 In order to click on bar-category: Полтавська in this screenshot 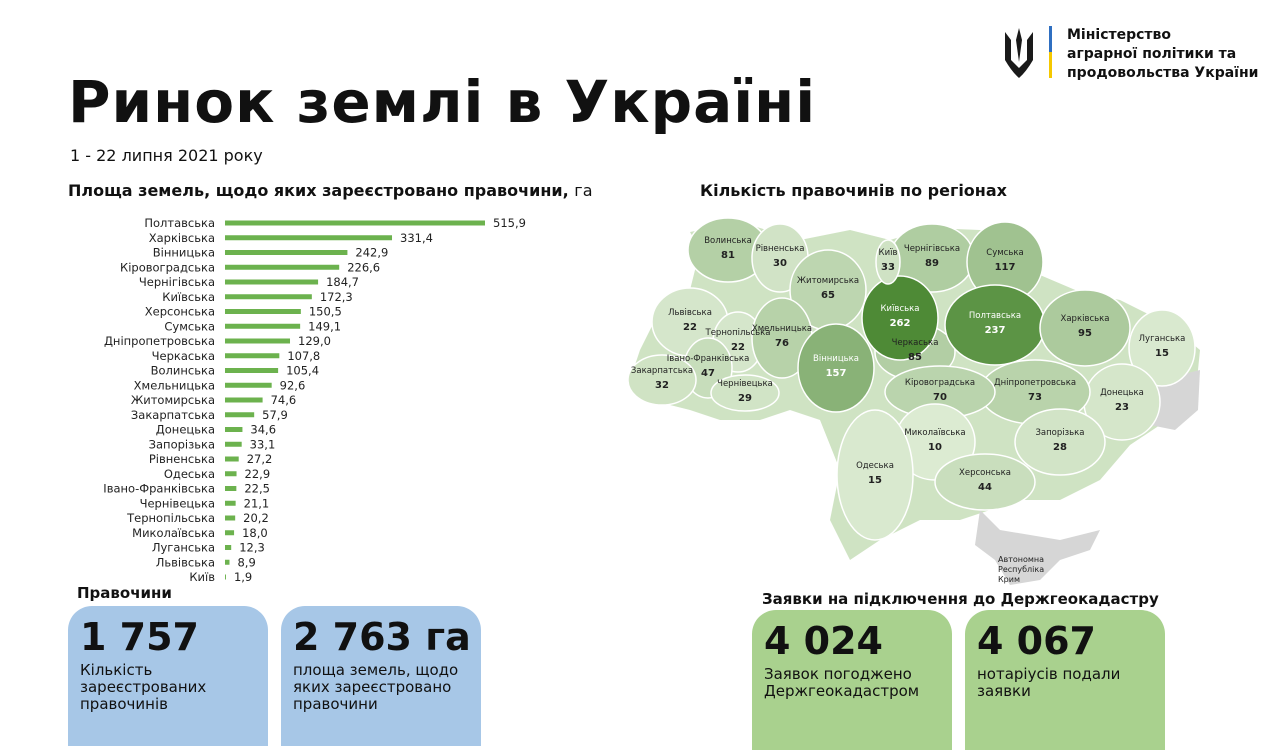, I will do `click(179, 223)`.